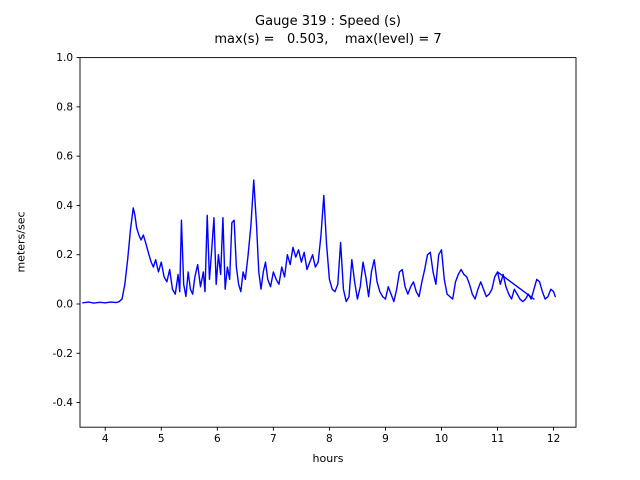 The height and width of the screenshot is (480, 640). What do you see at coordinates (328, 458) in the screenshot?
I see `x-axis-label: hours` at bounding box center [328, 458].